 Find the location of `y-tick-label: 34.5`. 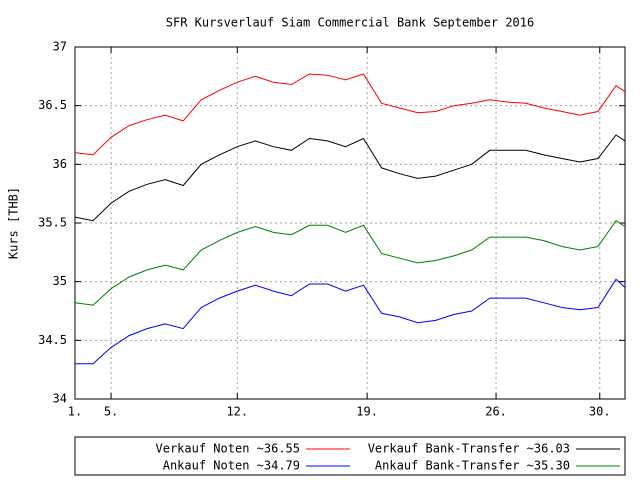

y-tick-label: 34.5 is located at coordinates (52, 340).